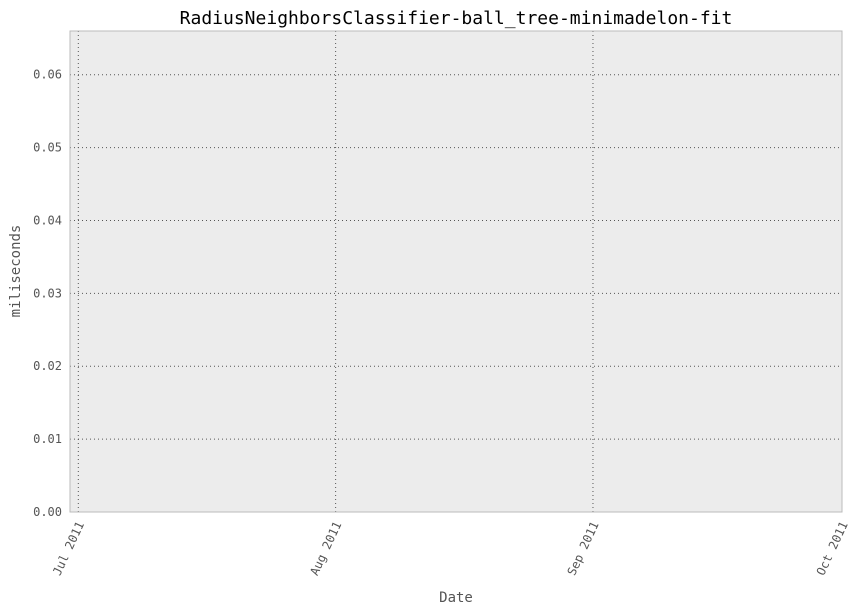 The height and width of the screenshot is (613, 867). I want to click on x-tick-label: Oct 2011, so click(832, 548).